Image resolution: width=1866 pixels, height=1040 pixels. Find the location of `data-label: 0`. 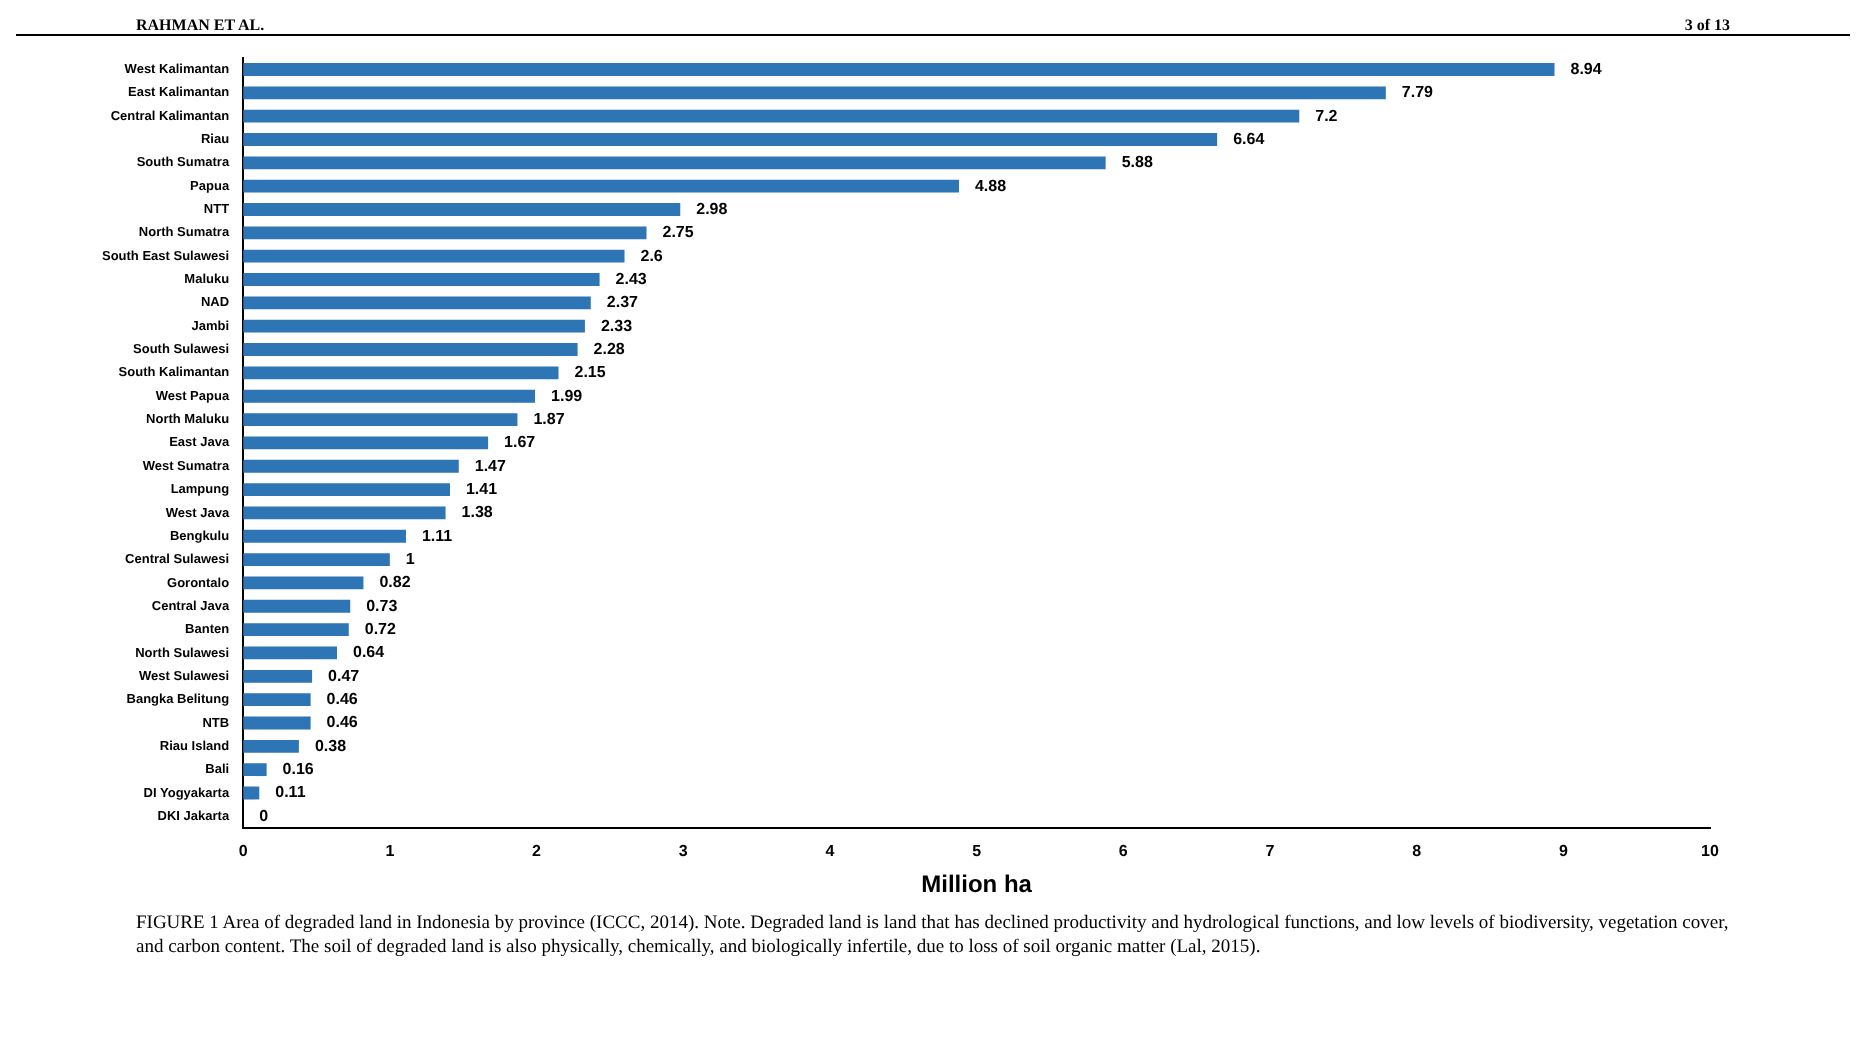

data-label: 0 is located at coordinates (264, 815).